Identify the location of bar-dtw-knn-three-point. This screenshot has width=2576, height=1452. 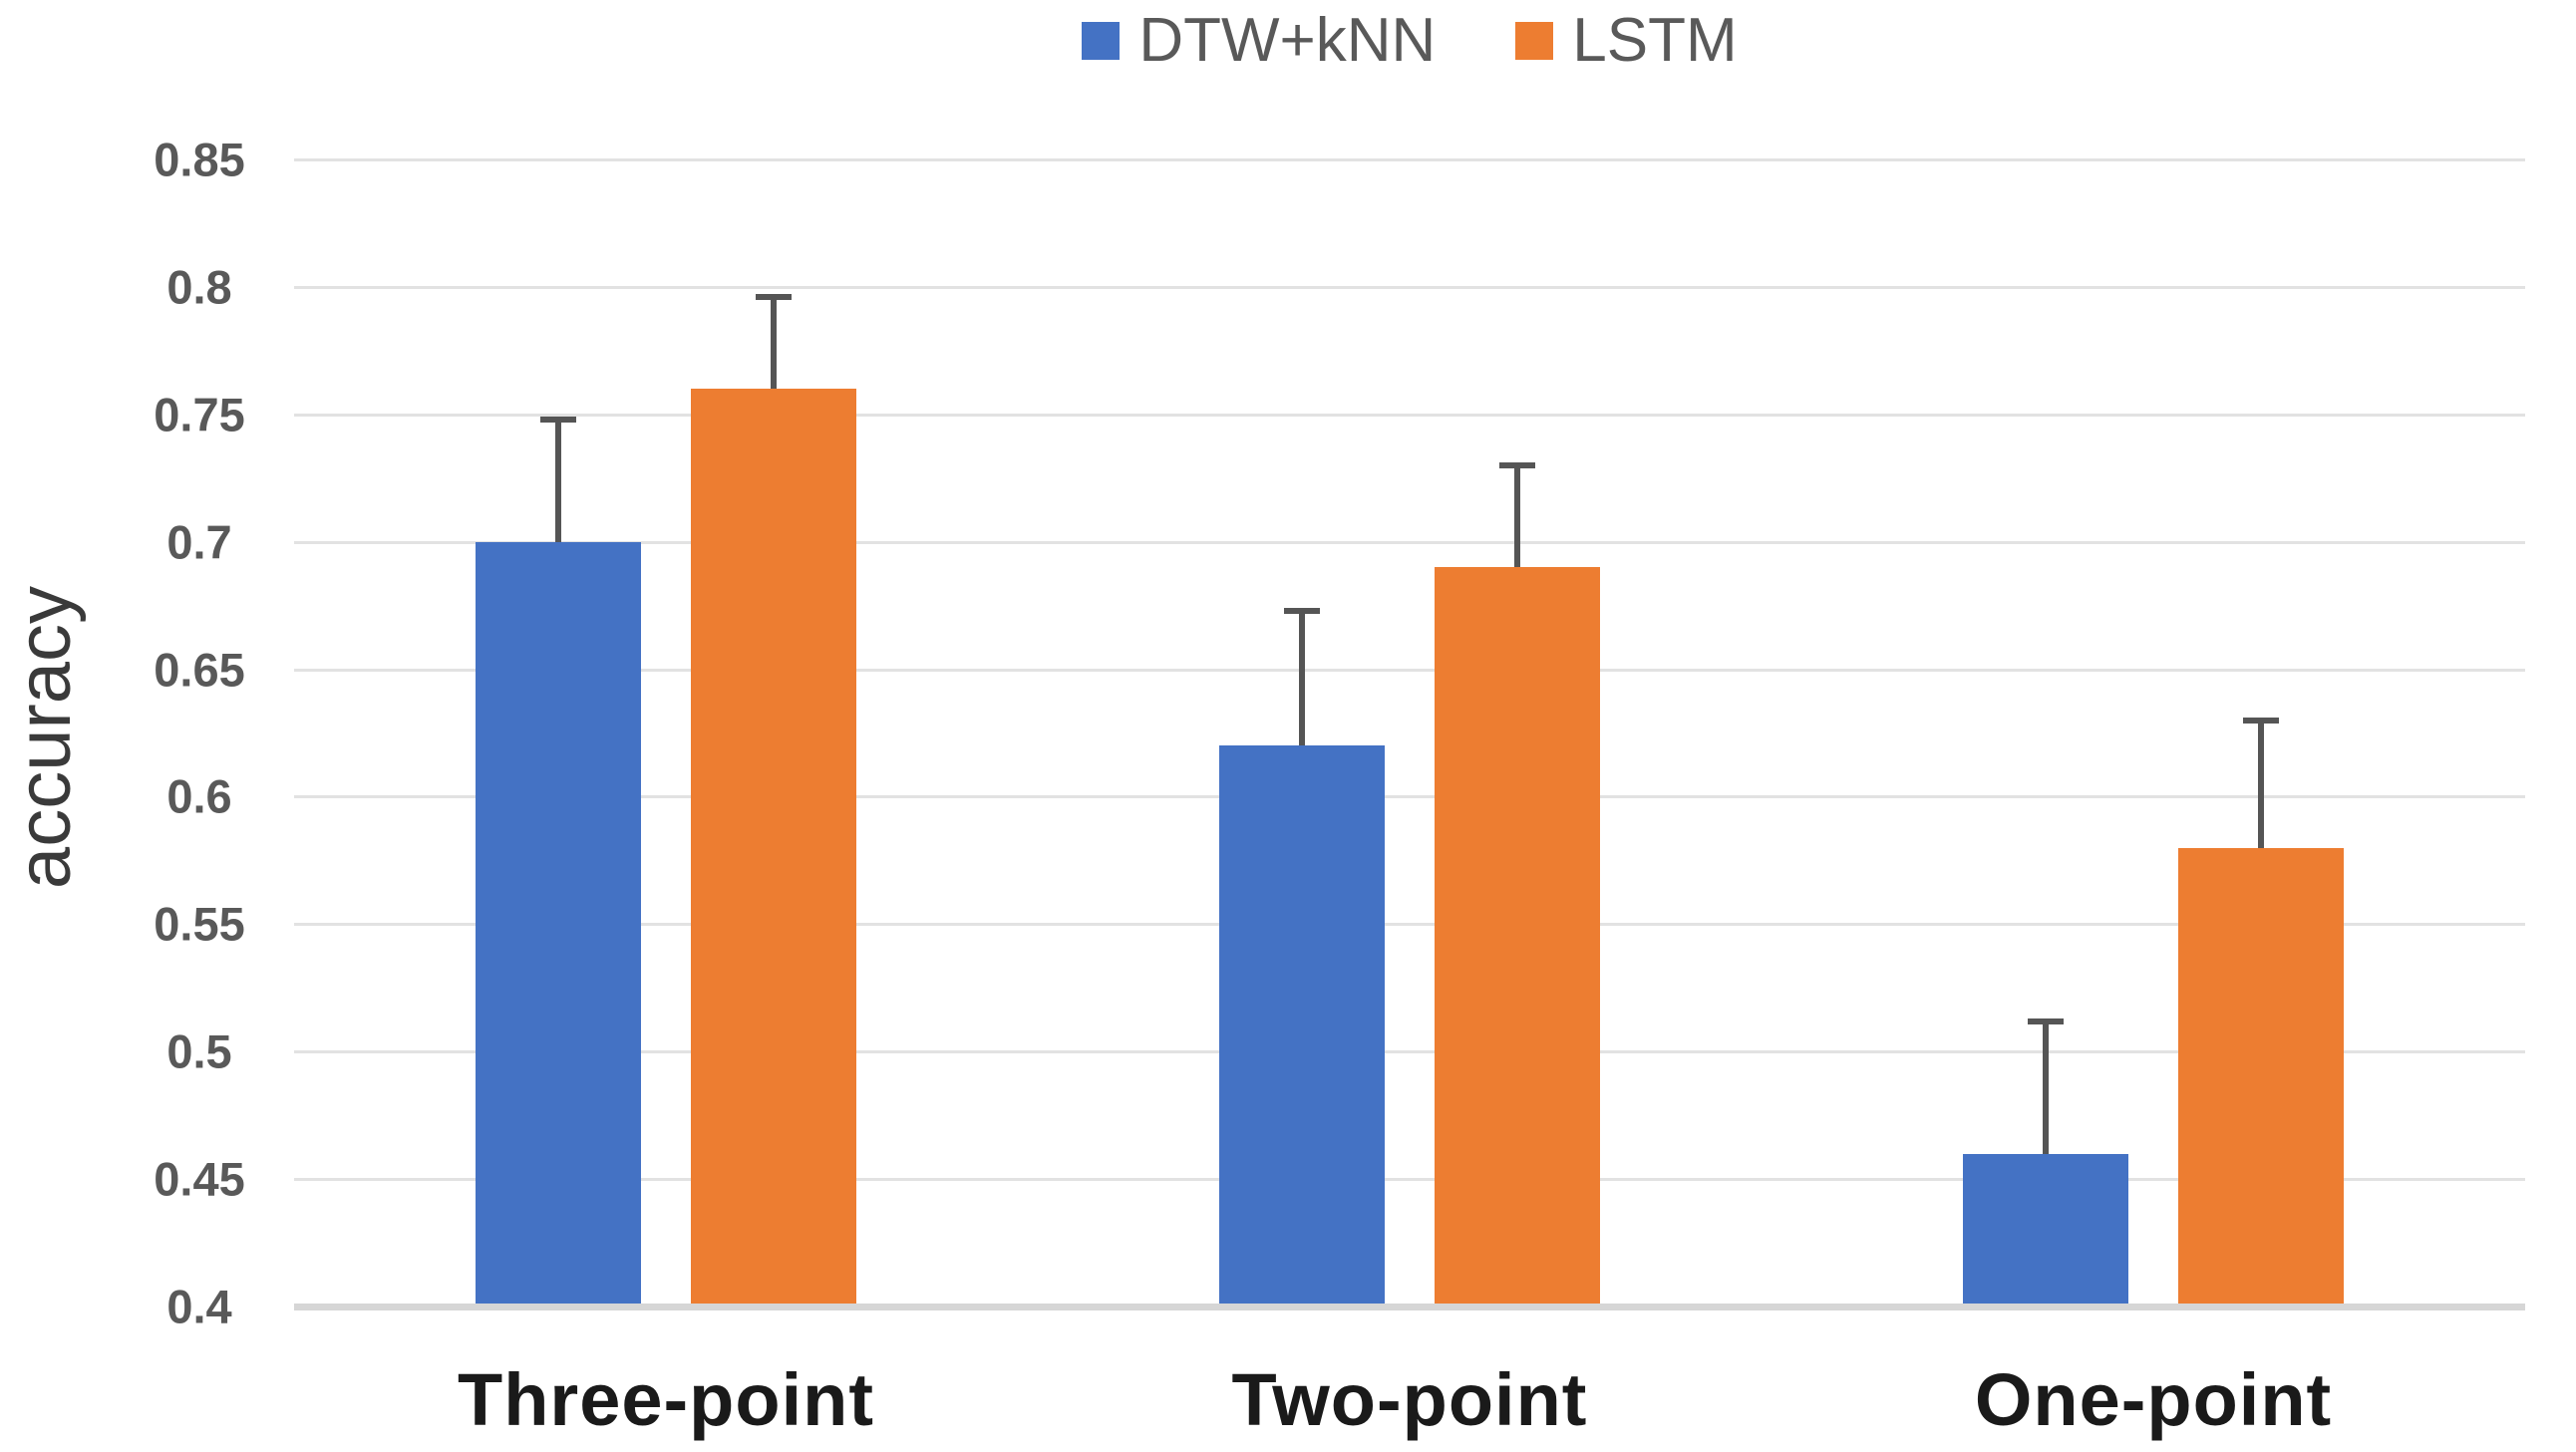
(558, 923).